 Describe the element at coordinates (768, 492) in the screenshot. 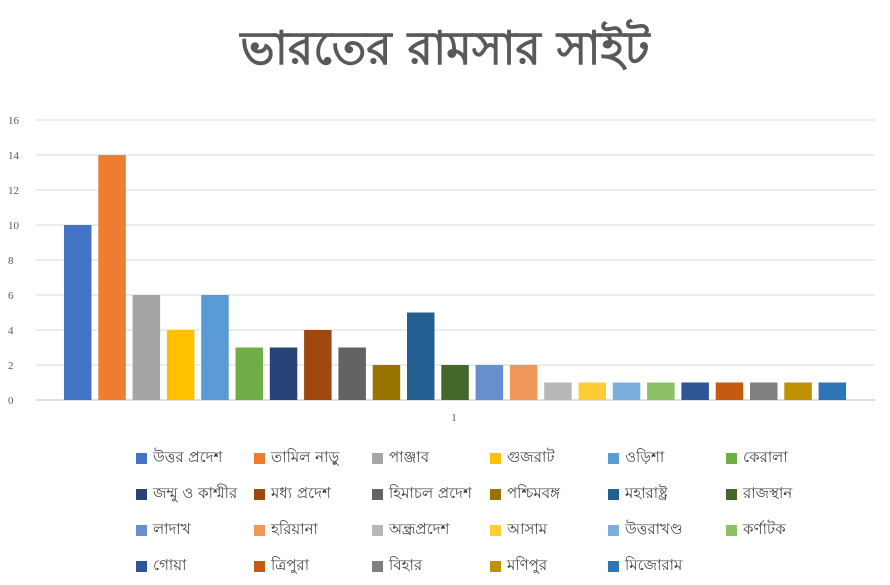

I see `legend-label: রাজস্থান` at that location.